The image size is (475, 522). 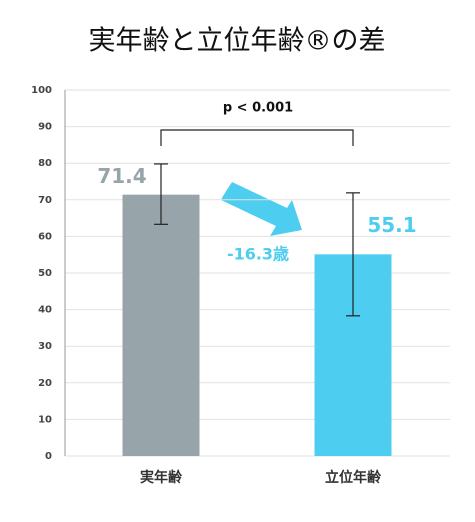 What do you see at coordinates (121, 176) in the screenshot?
I see `value-label: 71.4` at bounding box center [121, 176].